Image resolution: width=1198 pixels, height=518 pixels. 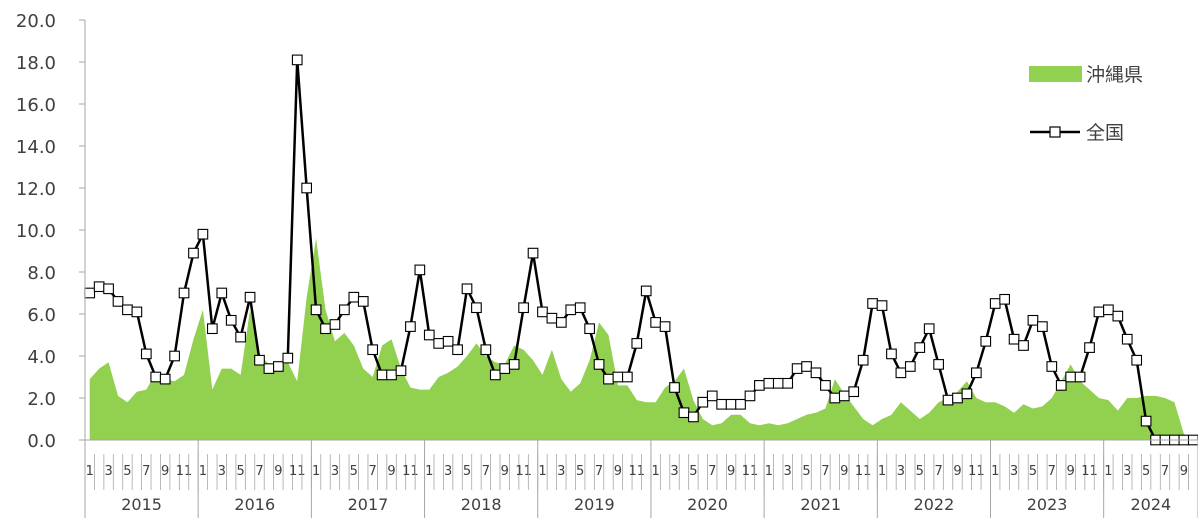 What do you see at coordinates (368, 504) in the screenshot?
I see `x-tick-label-year: 2017` at bounding box center [368, 504].